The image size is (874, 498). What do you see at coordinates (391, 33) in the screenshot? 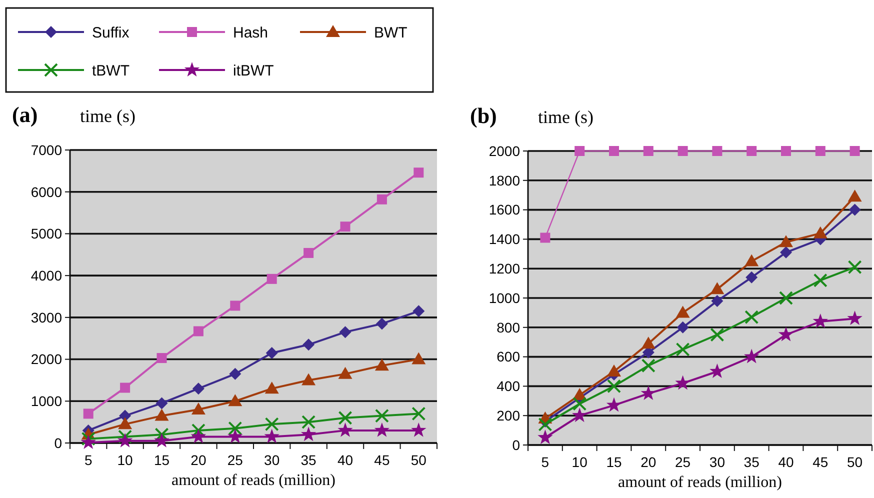
I see `legend-label: BWT` at bounding box center [391, 33].